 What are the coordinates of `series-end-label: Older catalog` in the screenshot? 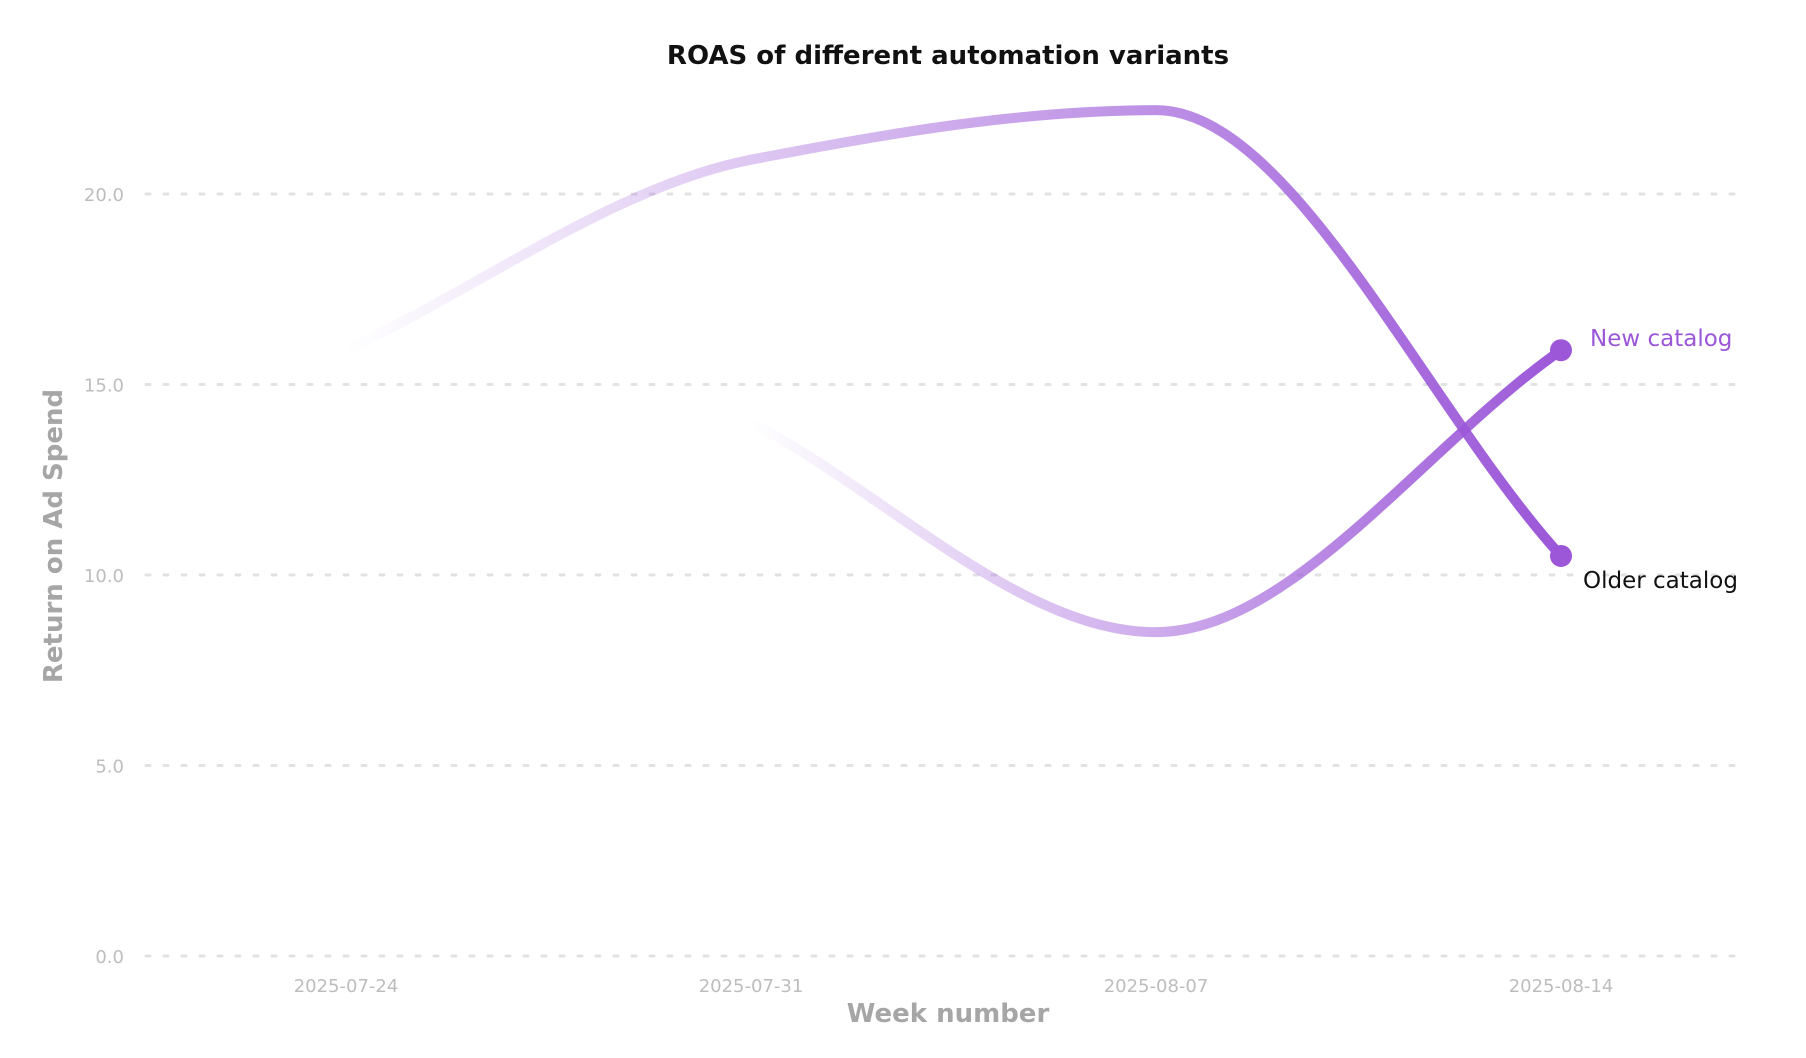 It's located at (1660, 581).